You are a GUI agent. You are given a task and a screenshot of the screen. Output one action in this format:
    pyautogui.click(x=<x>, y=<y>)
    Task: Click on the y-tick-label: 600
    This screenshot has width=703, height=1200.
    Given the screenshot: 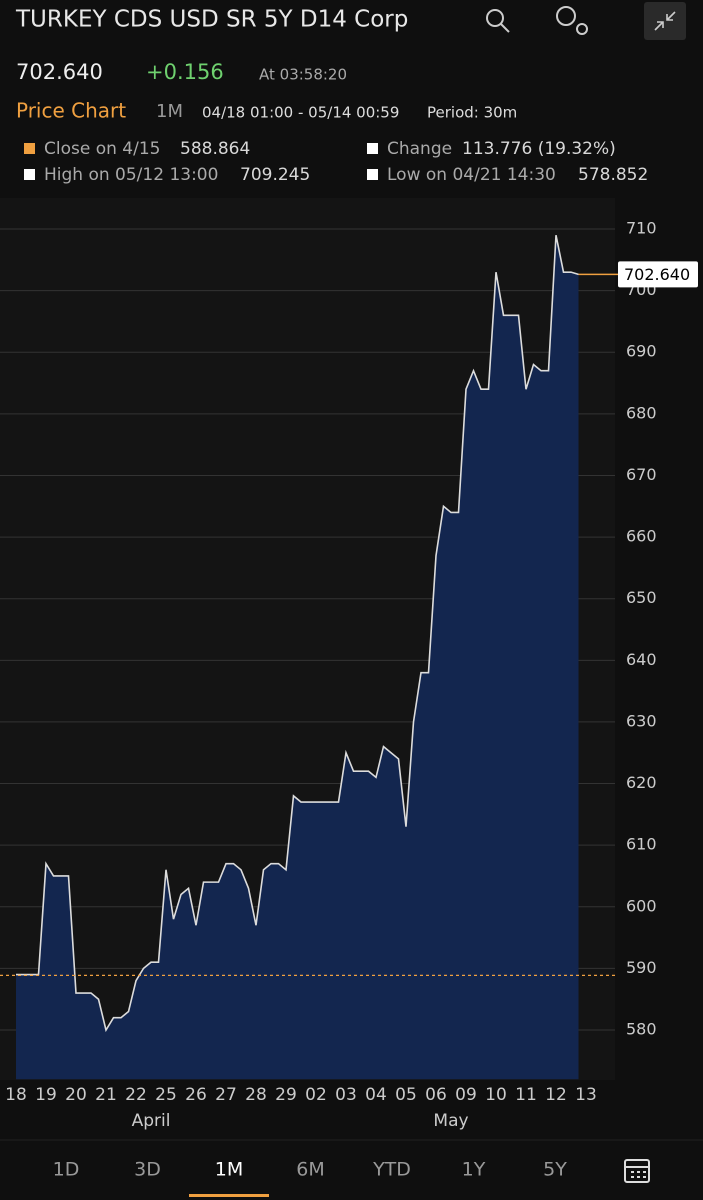 What is the action you would take?
    pyautogui.click(x=641, y=905)
    